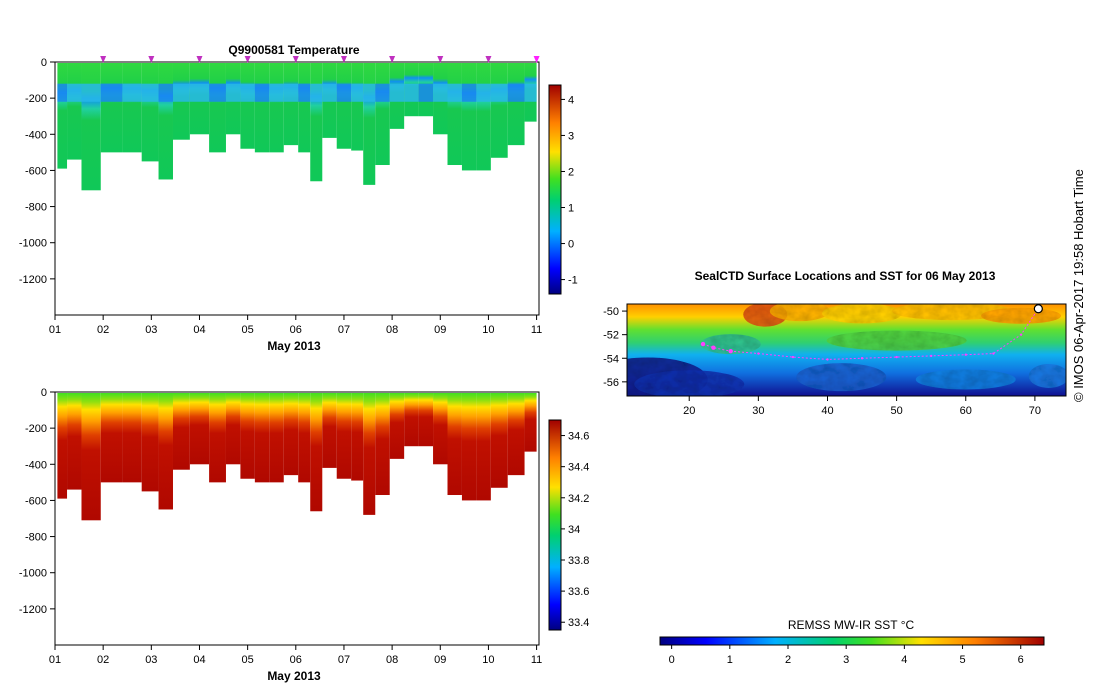 The height and width of the screenshot is (700, 1099). Describe the element at coordinates (536, 660) in the screenshot. I see `x-tick-label: 11` at that location.